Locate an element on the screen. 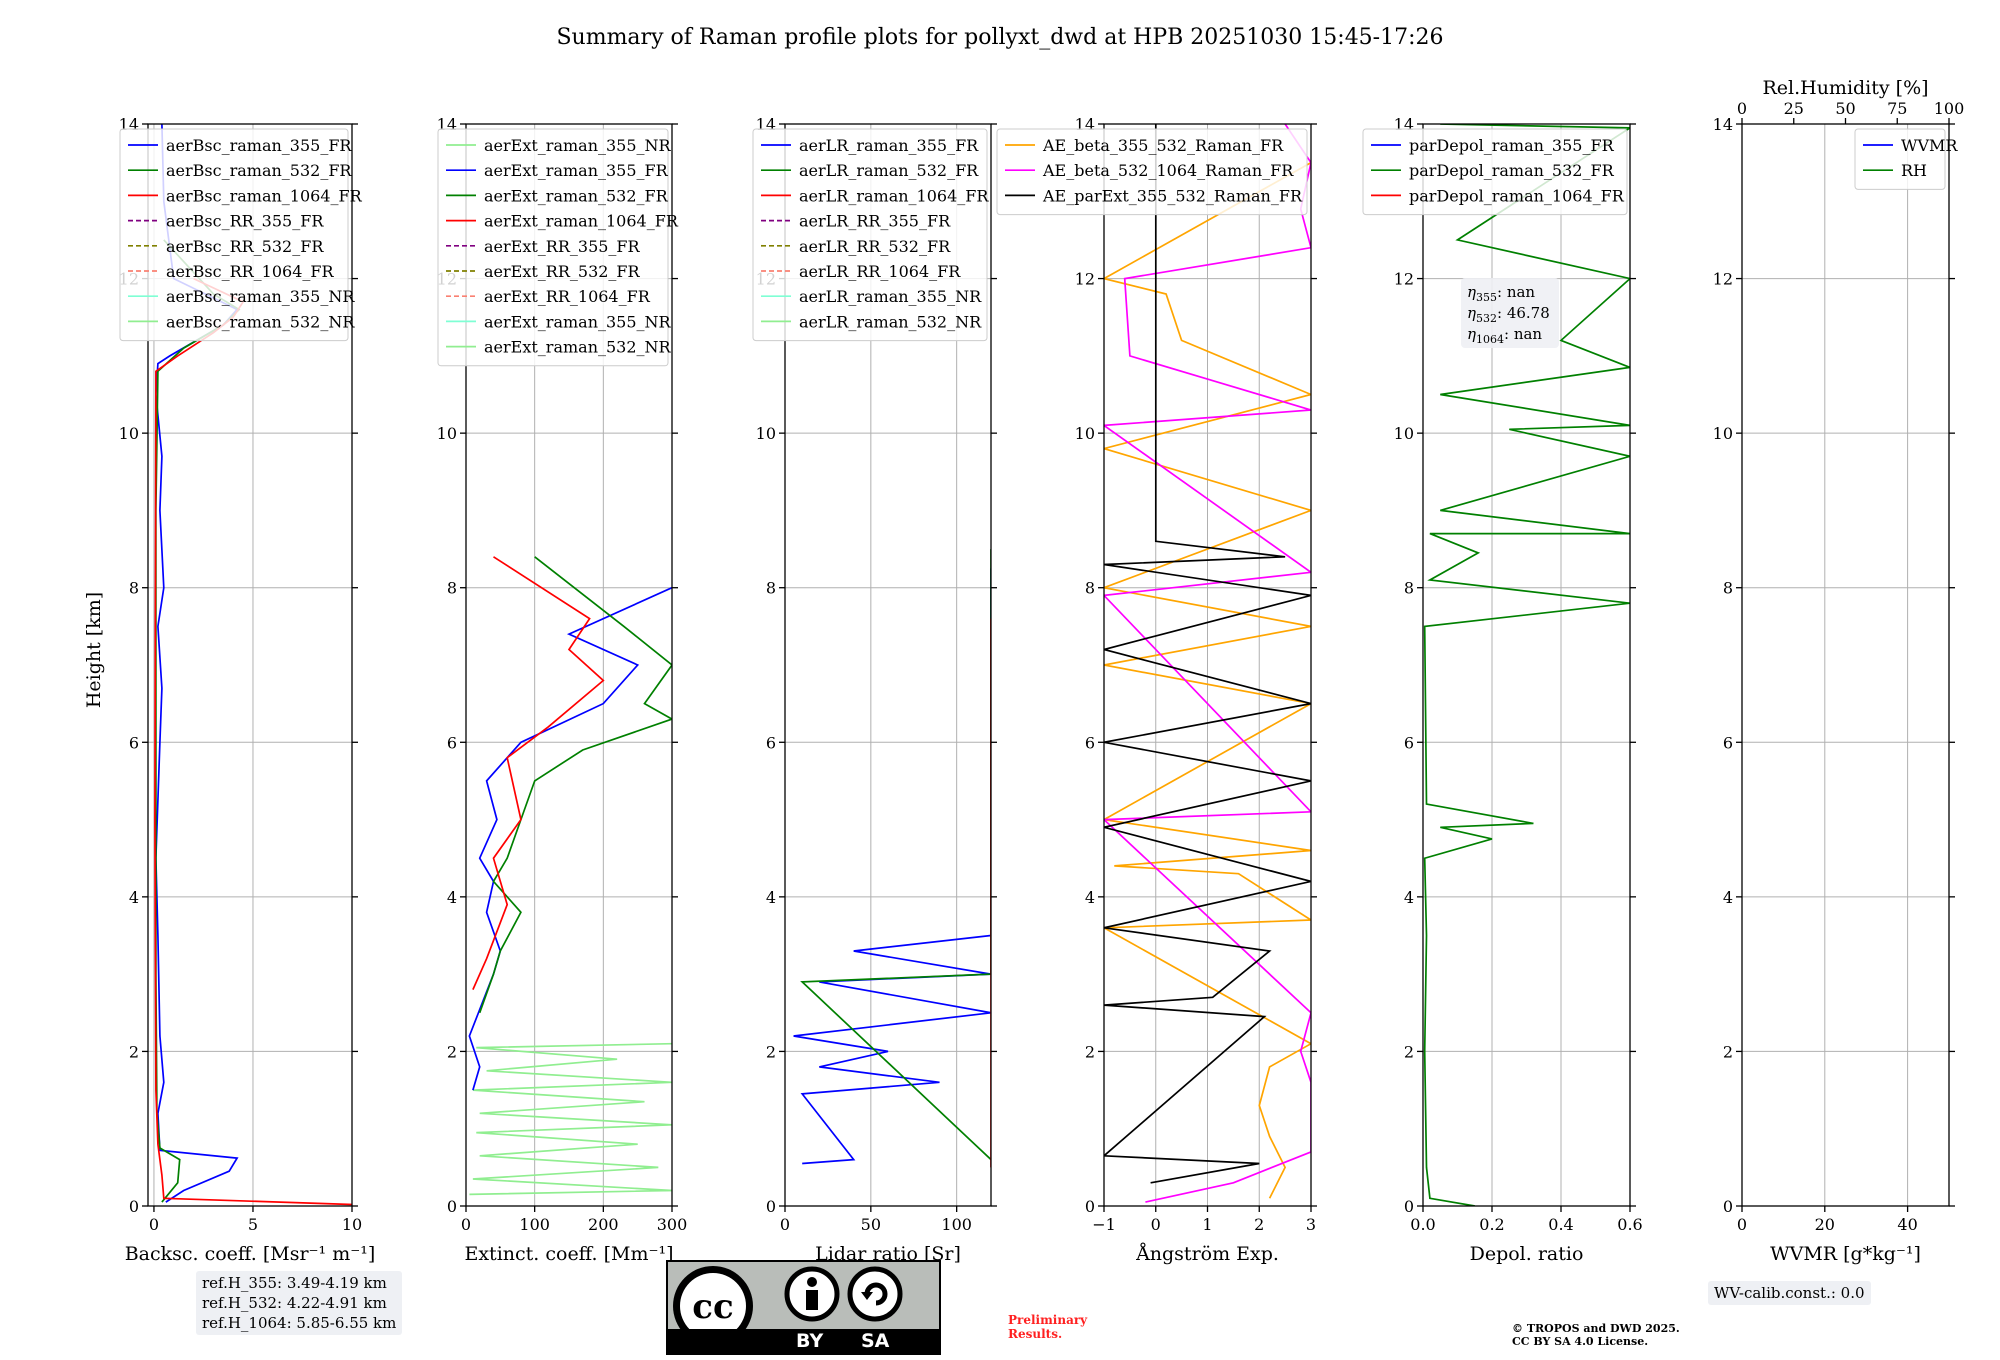 This screenshot has height=1360, width=2000. x-tick-label: 40 is located at coordinates (1907, 1224).